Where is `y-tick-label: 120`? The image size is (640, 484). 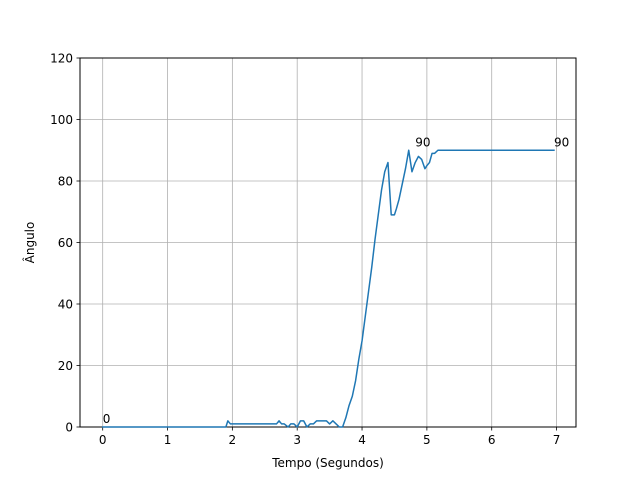 y-tick-label: 120 is located at coordinates (61, 58).